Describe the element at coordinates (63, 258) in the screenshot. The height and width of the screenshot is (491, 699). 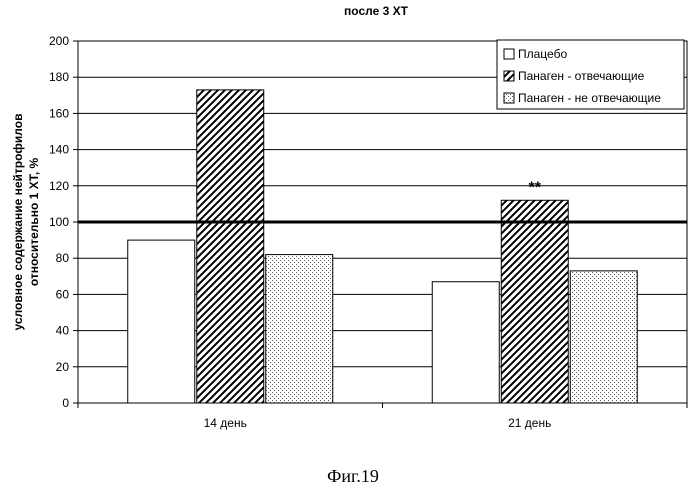
I see `y-tick-label: 80` at that location.